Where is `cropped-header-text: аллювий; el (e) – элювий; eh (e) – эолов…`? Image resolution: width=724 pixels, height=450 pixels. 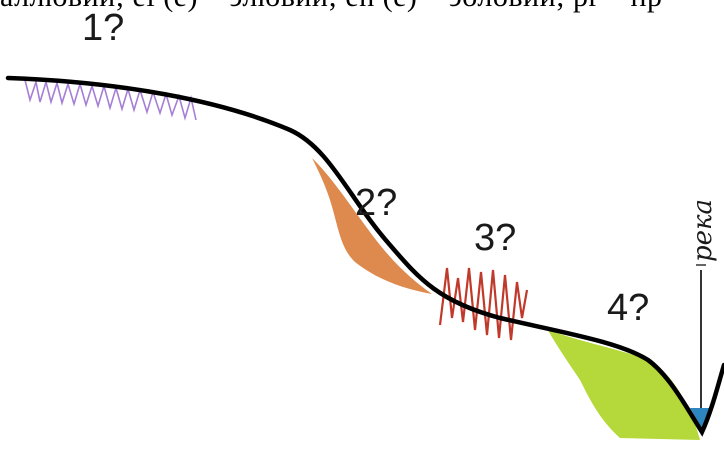
cropped-header-text: аллювий; el (e) – элювий; eh (e) – эолов… is located at coordinates (362, 7).